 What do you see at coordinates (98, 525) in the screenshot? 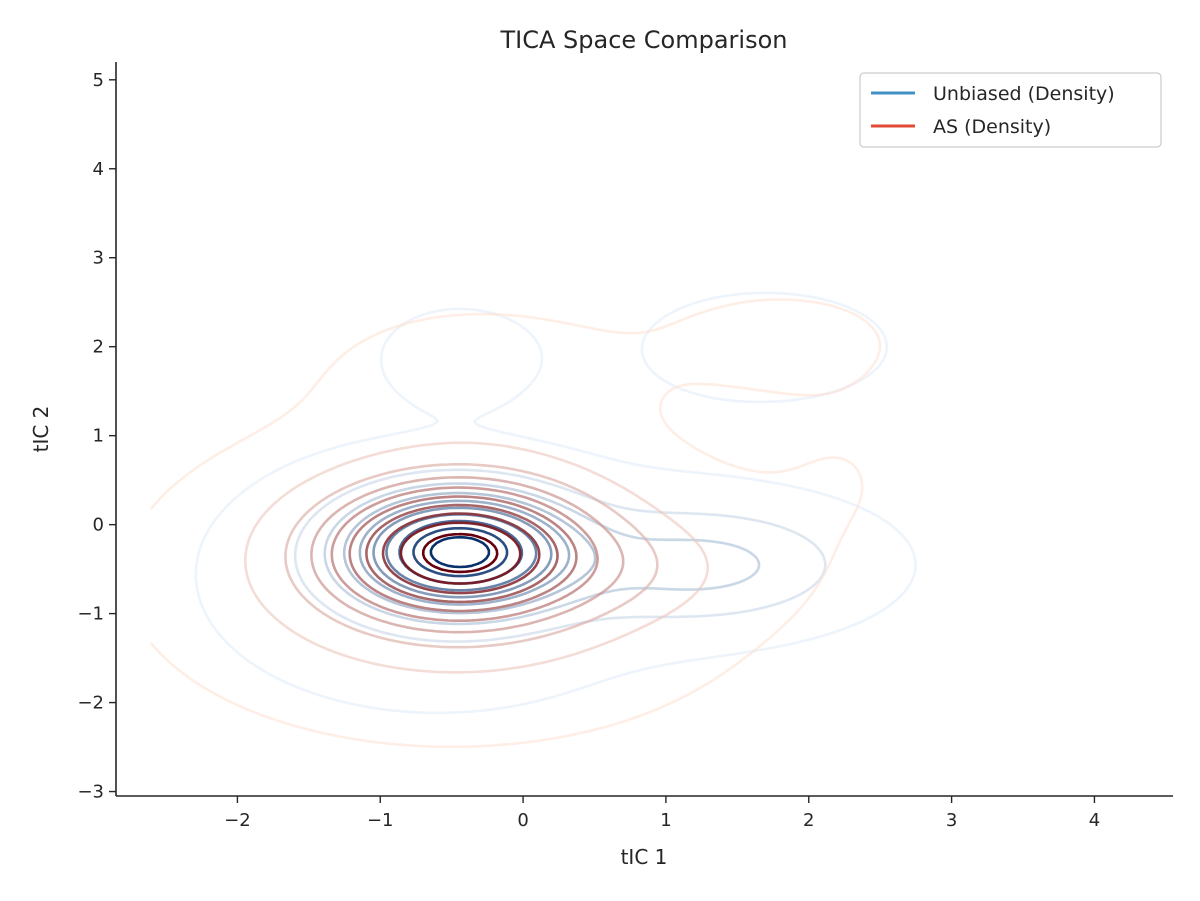
I see `y-tick-label: 0` at bounding box center [98, 525].